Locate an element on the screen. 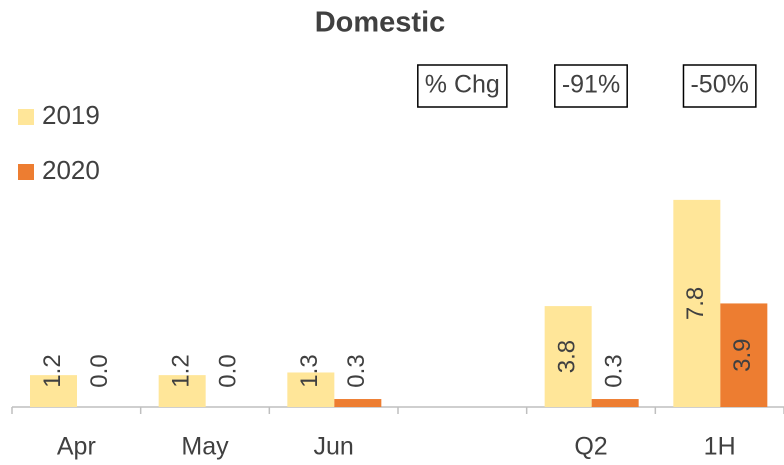 Image resolution: width=784 pixels, height=465 pixels. x-tick-label: Q2 is located at coordinates (590, 447).